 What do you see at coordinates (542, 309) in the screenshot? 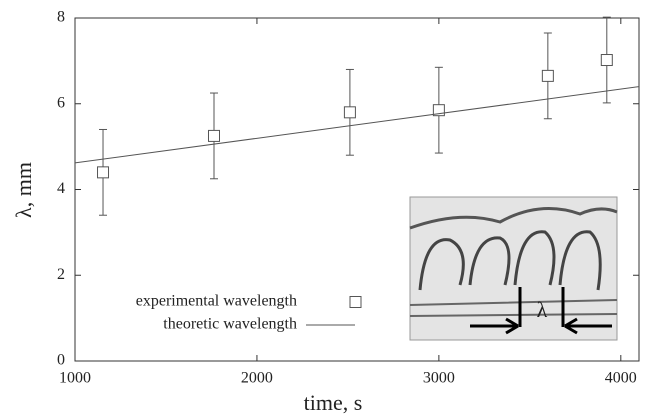
I see `inset-label: λ` at bounding box center [542, 309].